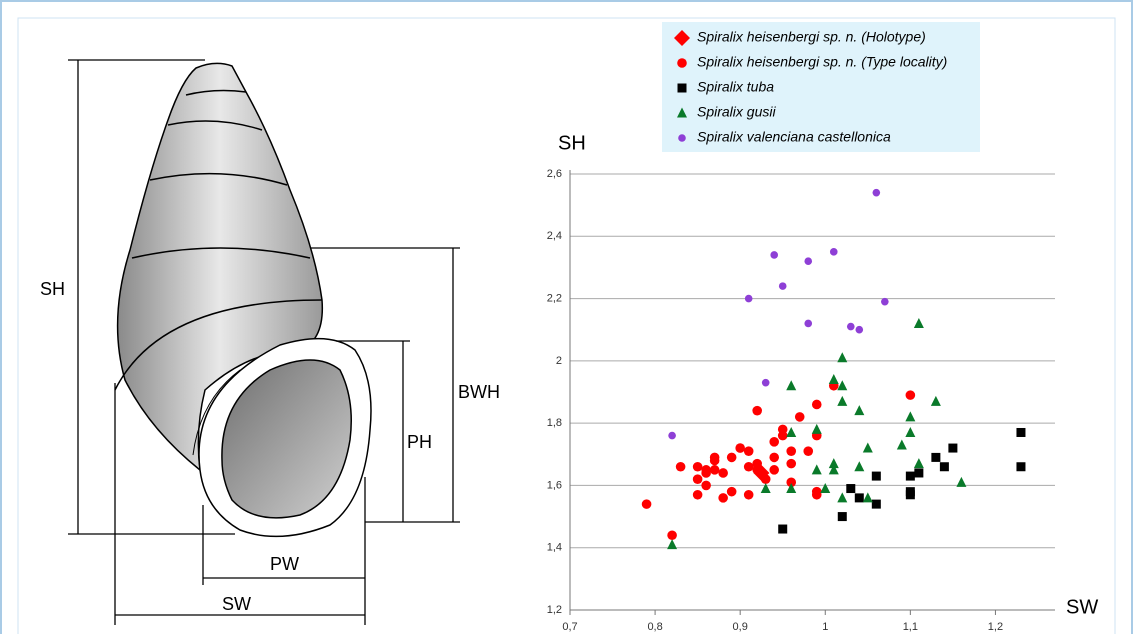 The width and height of the screenshot is (1133, 639). Describe the element at coordinates (995, 627) in the screenshot. I see `x-tick-label: 1,2` at that location.